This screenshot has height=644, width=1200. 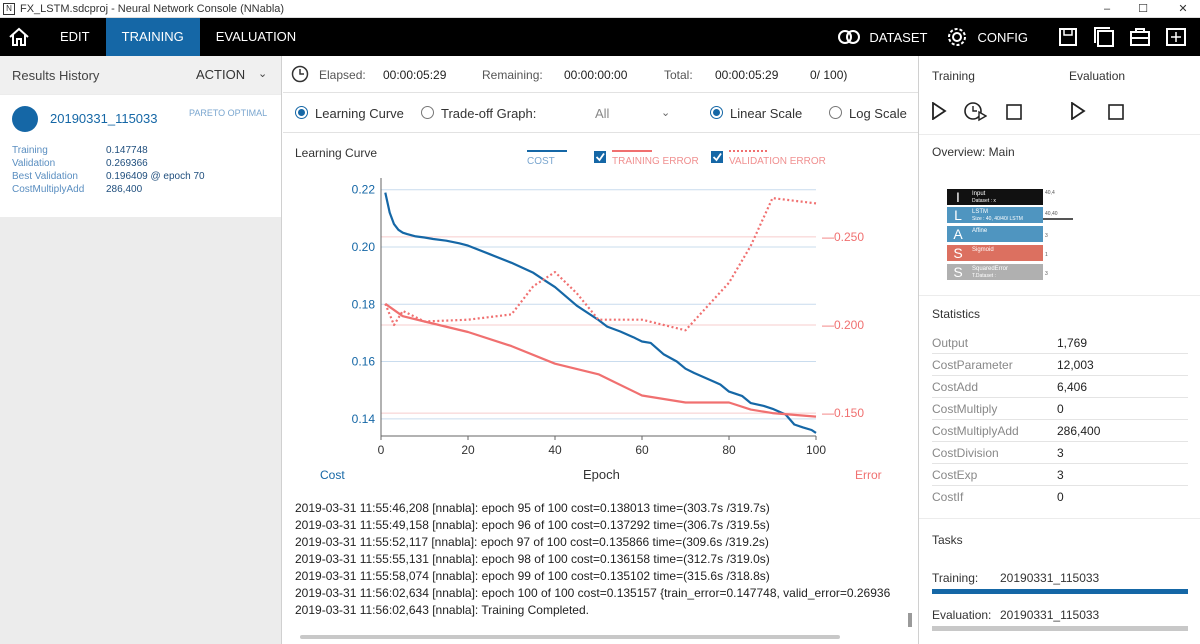 I want to click on progress-value: 0/ 100), so click(x=829, y=75).